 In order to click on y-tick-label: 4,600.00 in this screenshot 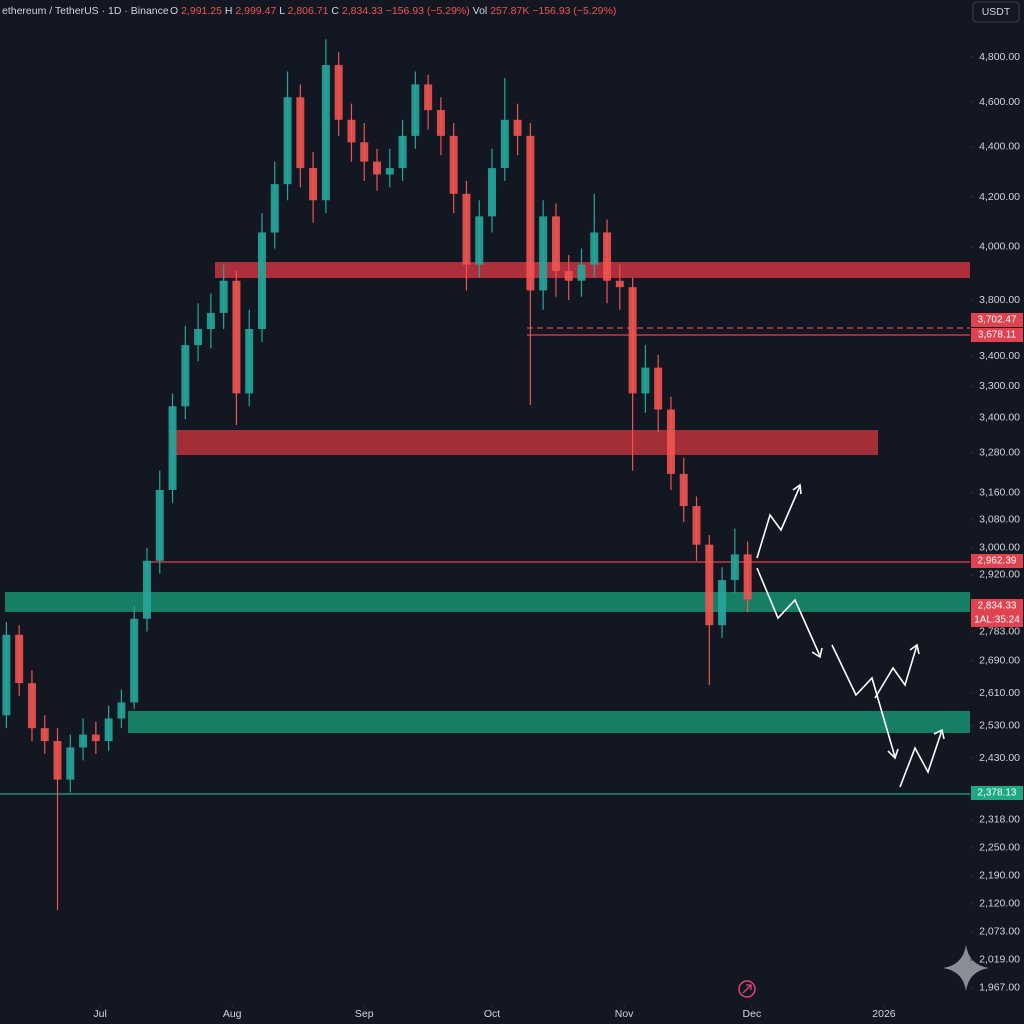, I will do `click(999, 102)`.